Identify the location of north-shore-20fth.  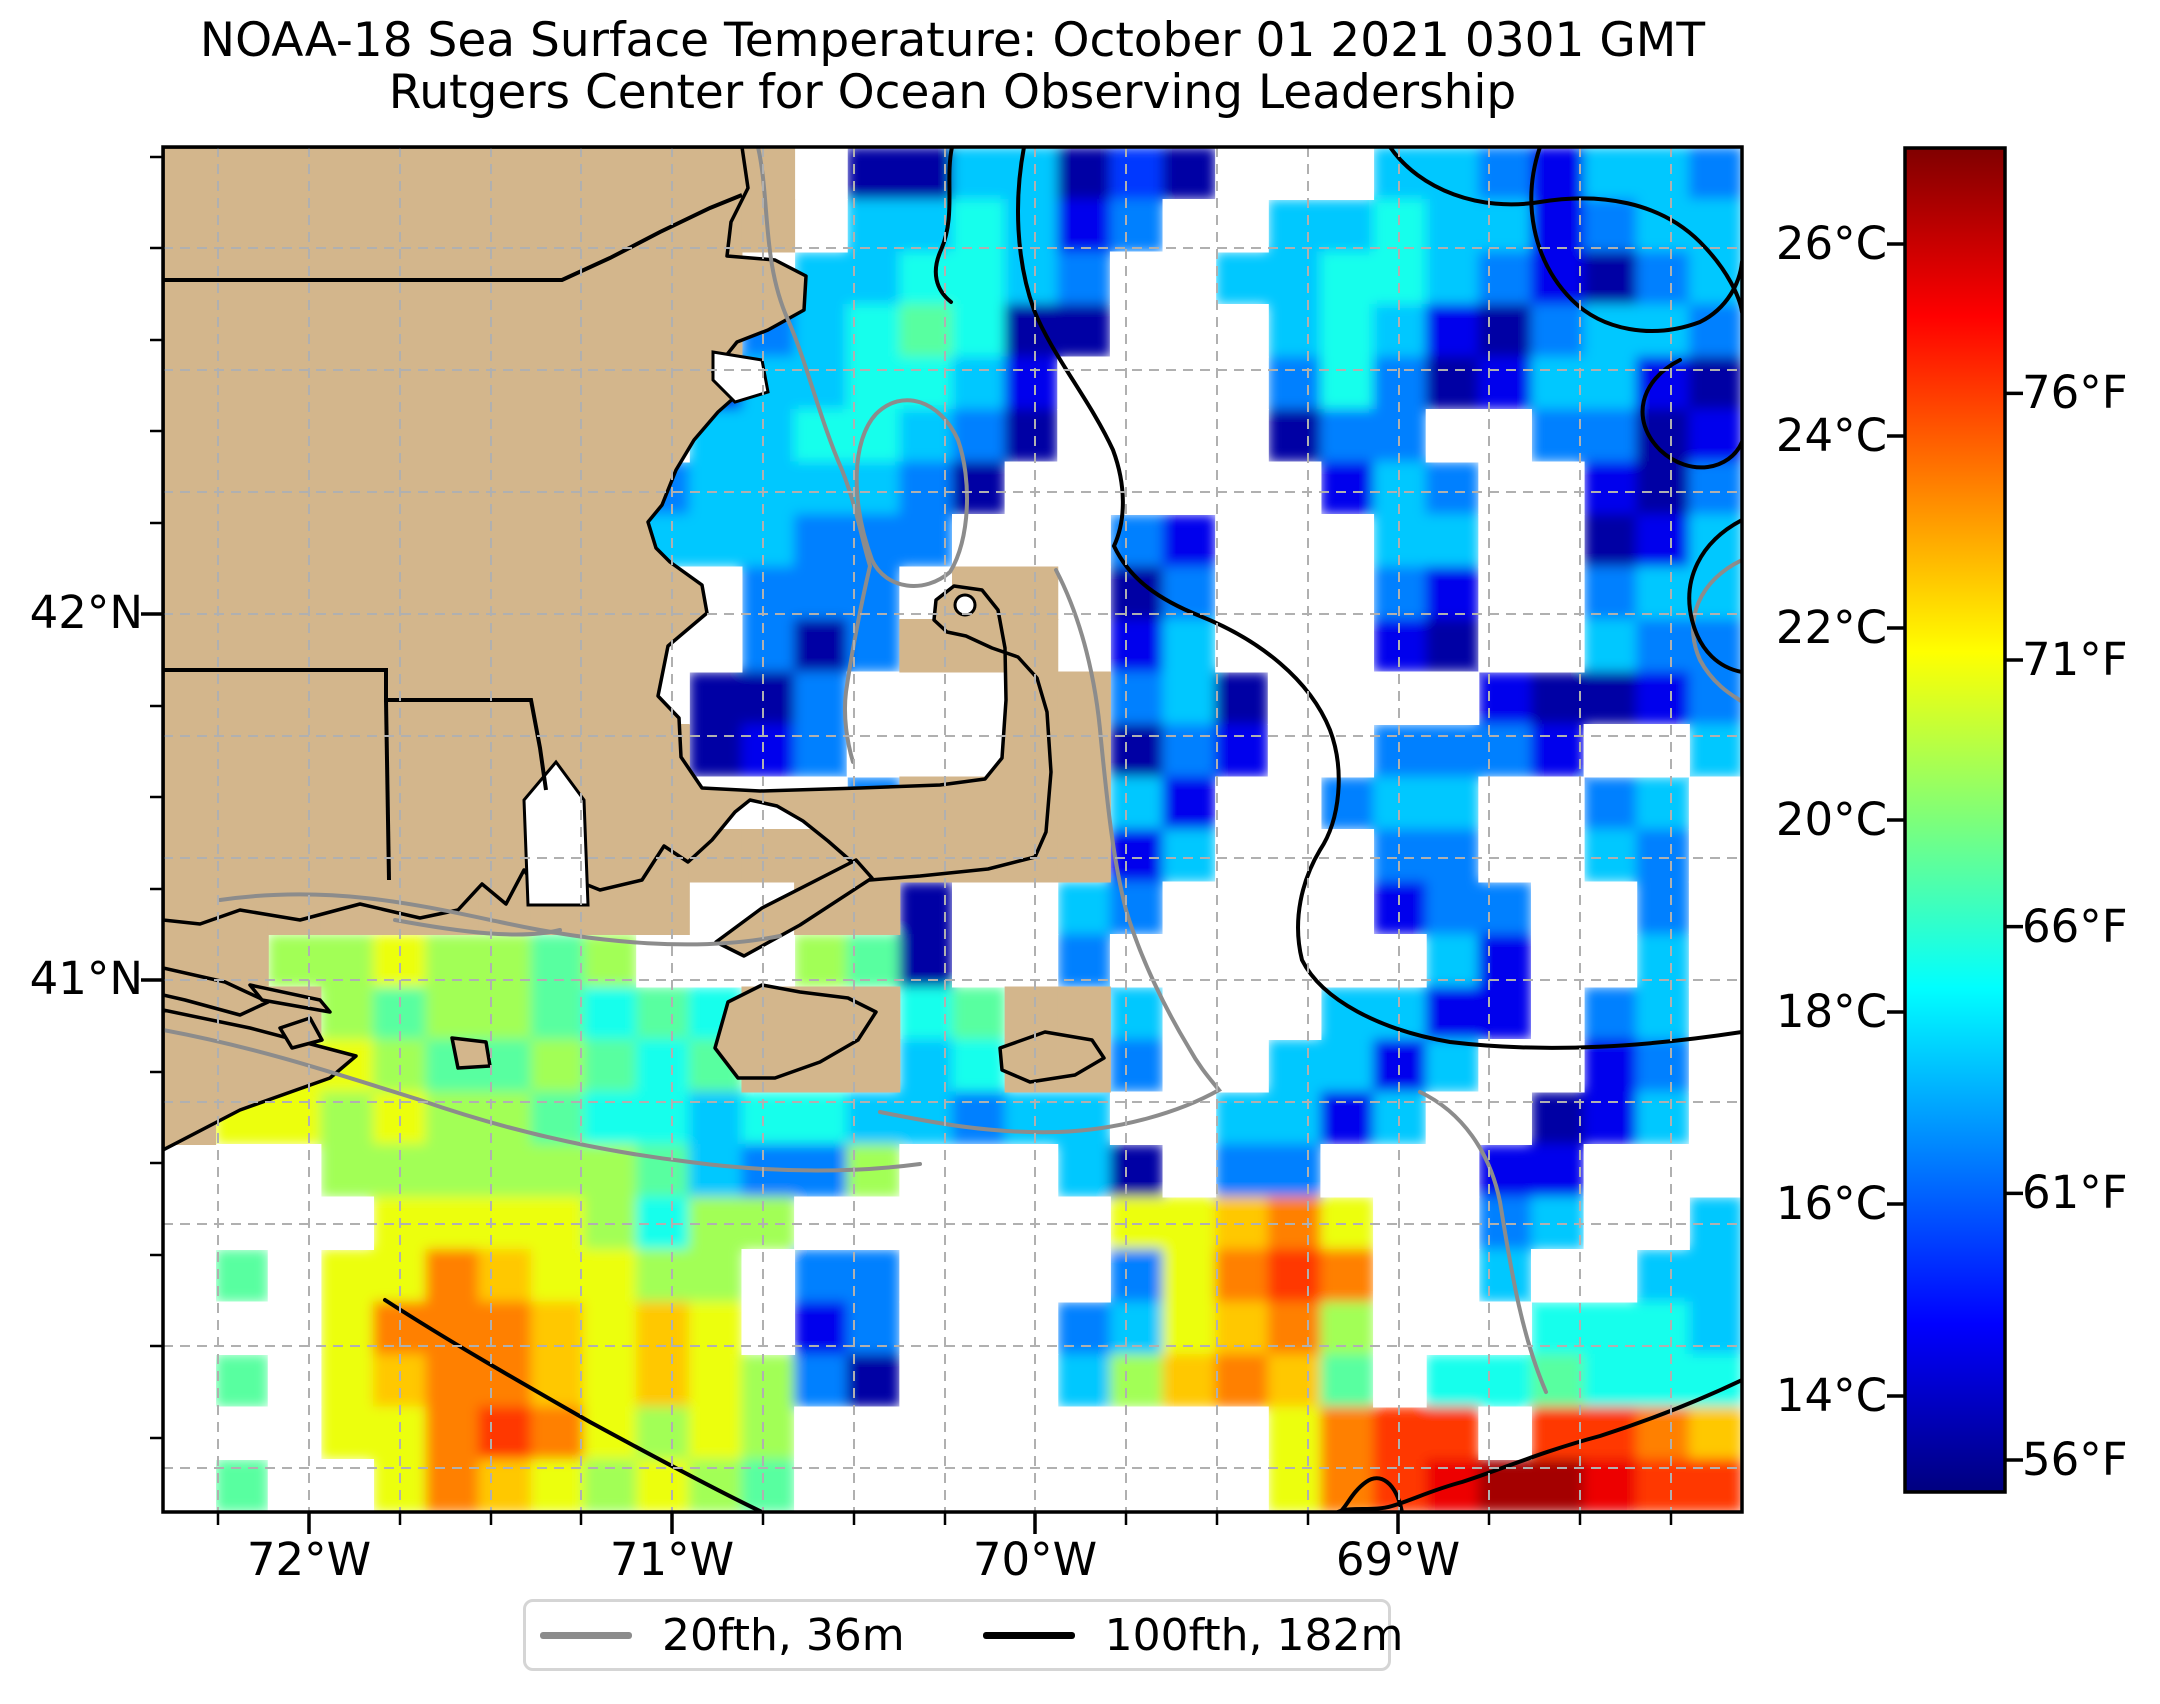
(814, 455).